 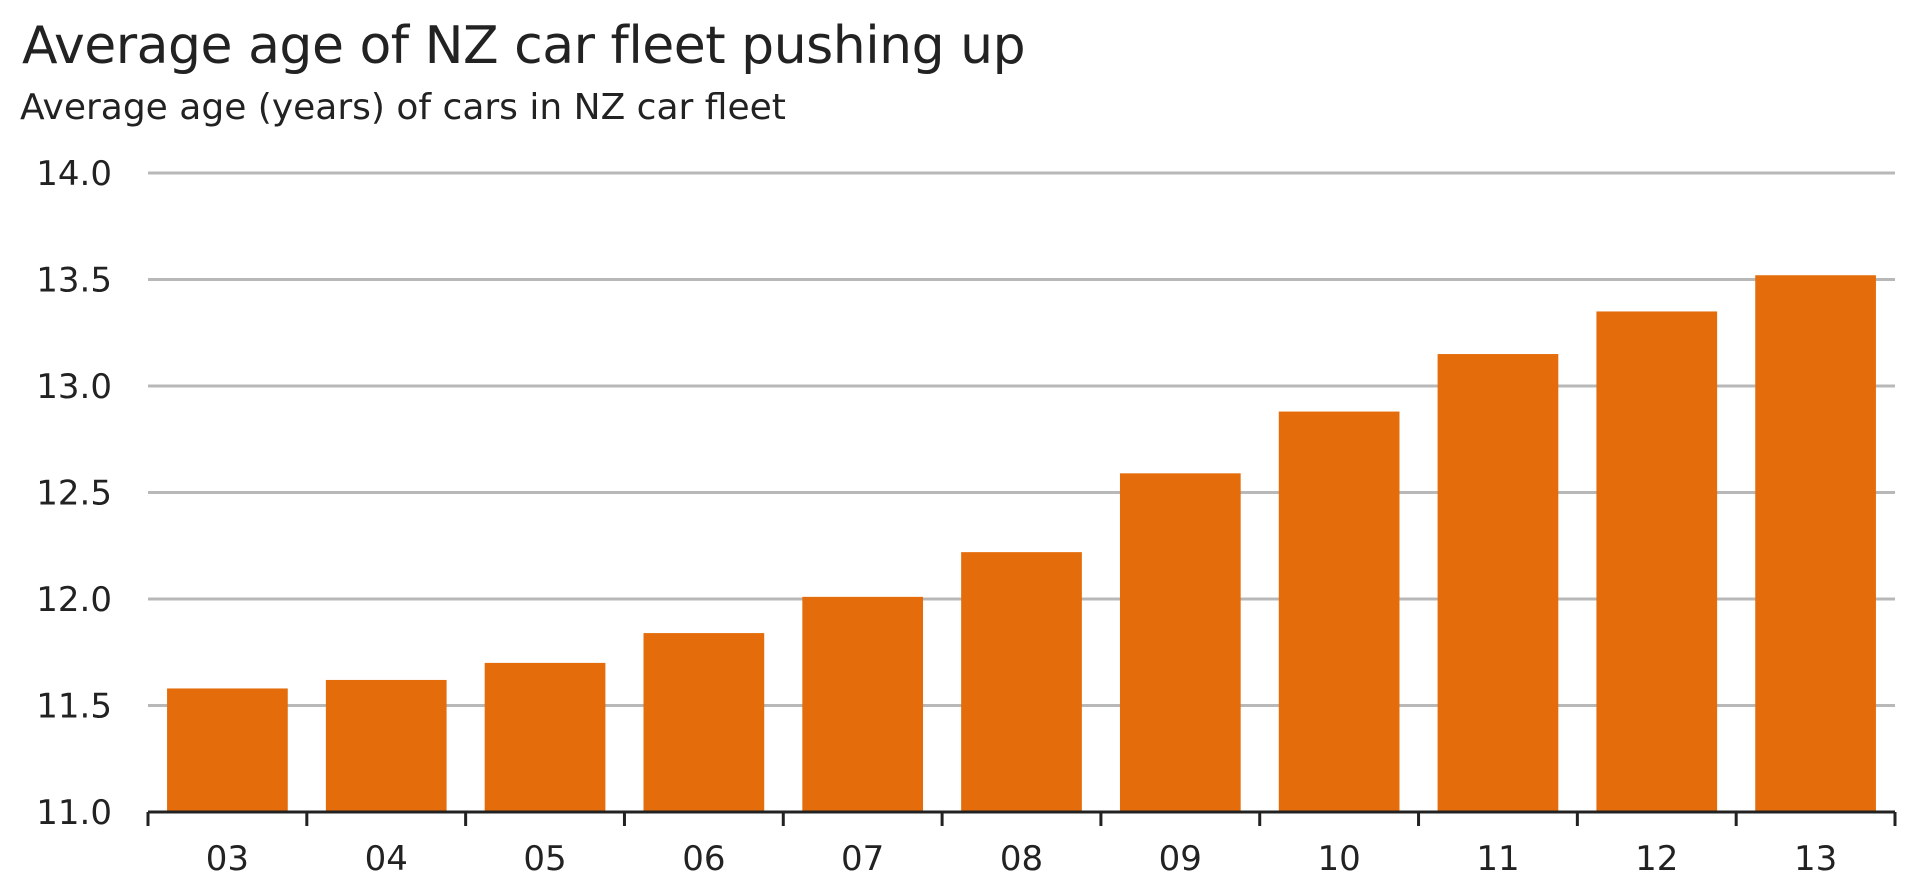 What do you see at coordinates (74, 281) in the screenshot?
I see `y-tick-label: 13.5` at bounding box center [74, 281].